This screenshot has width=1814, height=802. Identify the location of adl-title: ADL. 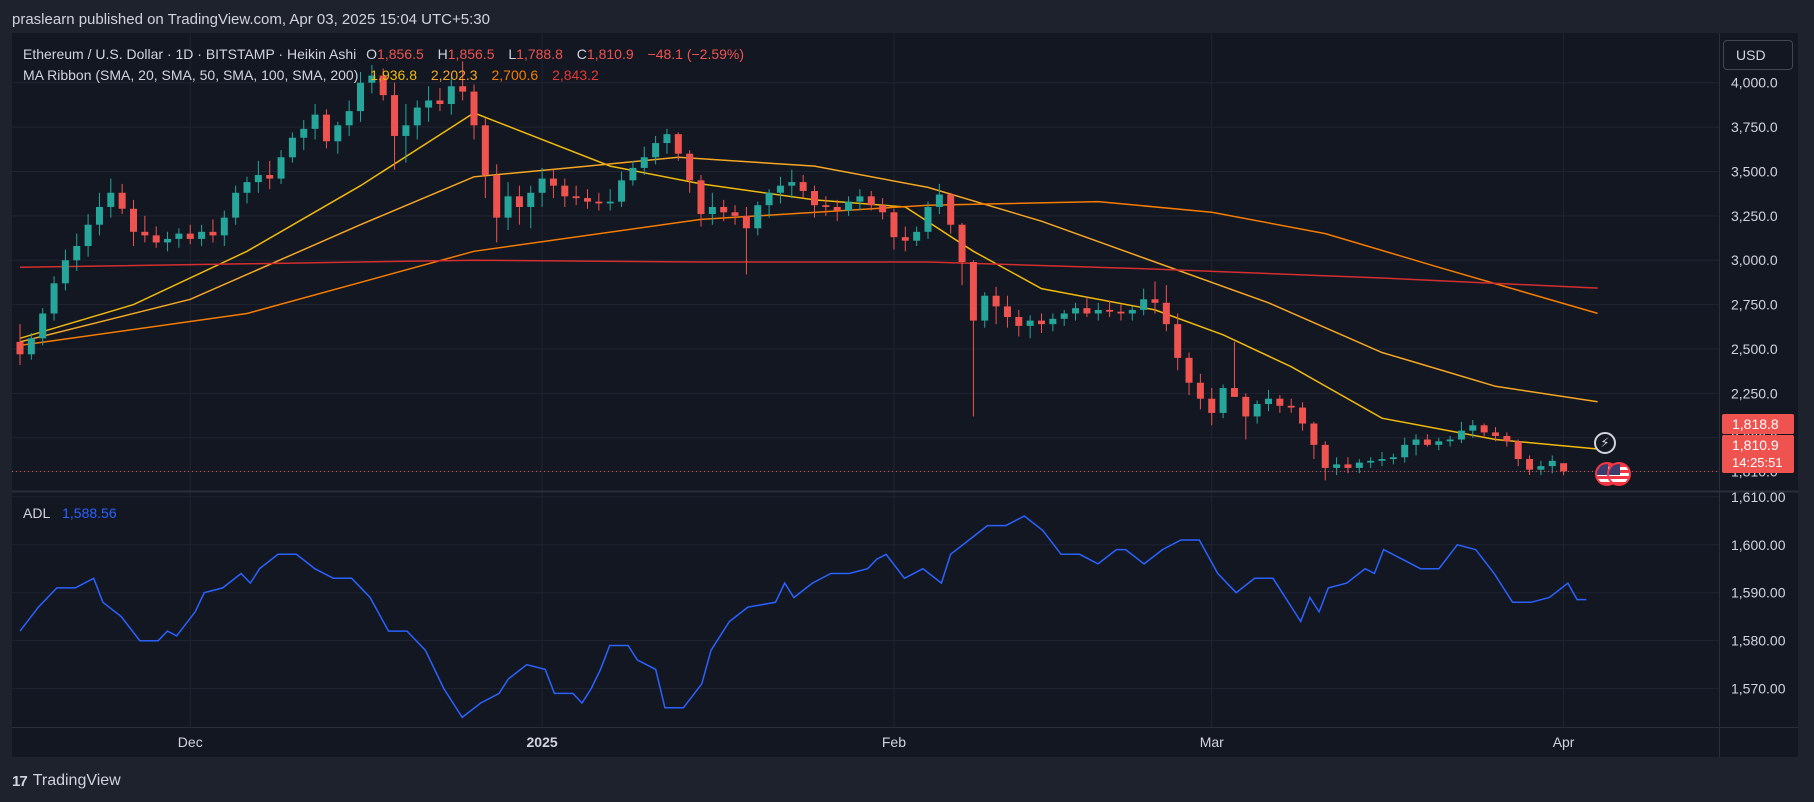
(37, 513).